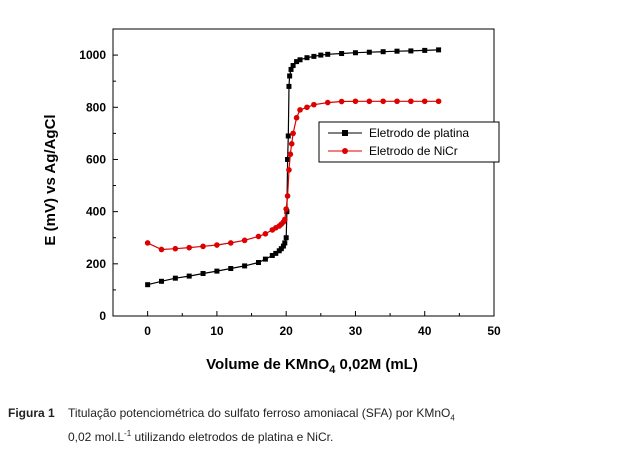 The width and height of the screenshot is (640, 453). What do you see at coordinates (425, 331) in the screenshot?
I see `x-tick-label: 40` at bounding box center [425, 331].